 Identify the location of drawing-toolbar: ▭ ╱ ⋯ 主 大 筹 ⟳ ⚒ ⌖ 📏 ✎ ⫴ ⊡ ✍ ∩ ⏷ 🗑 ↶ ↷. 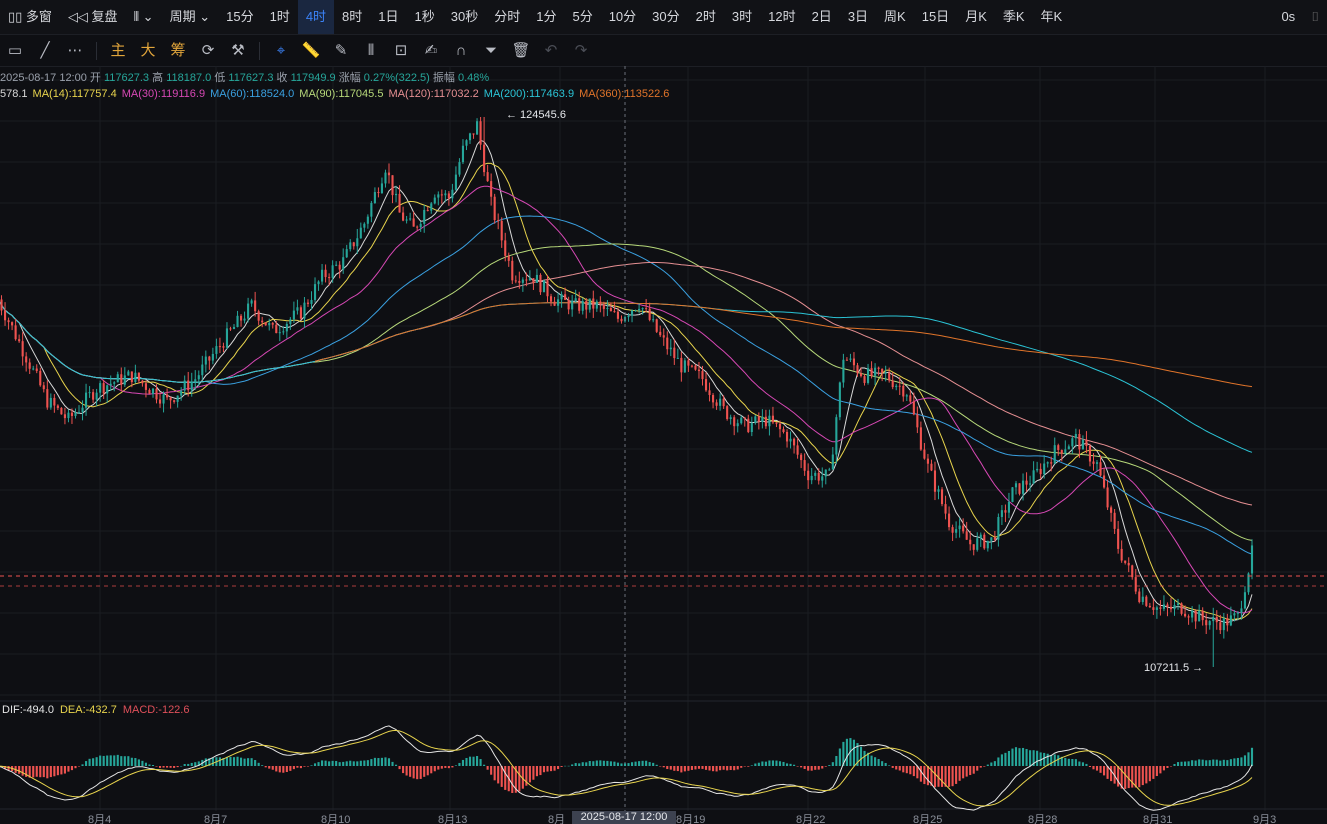
(663, 51).